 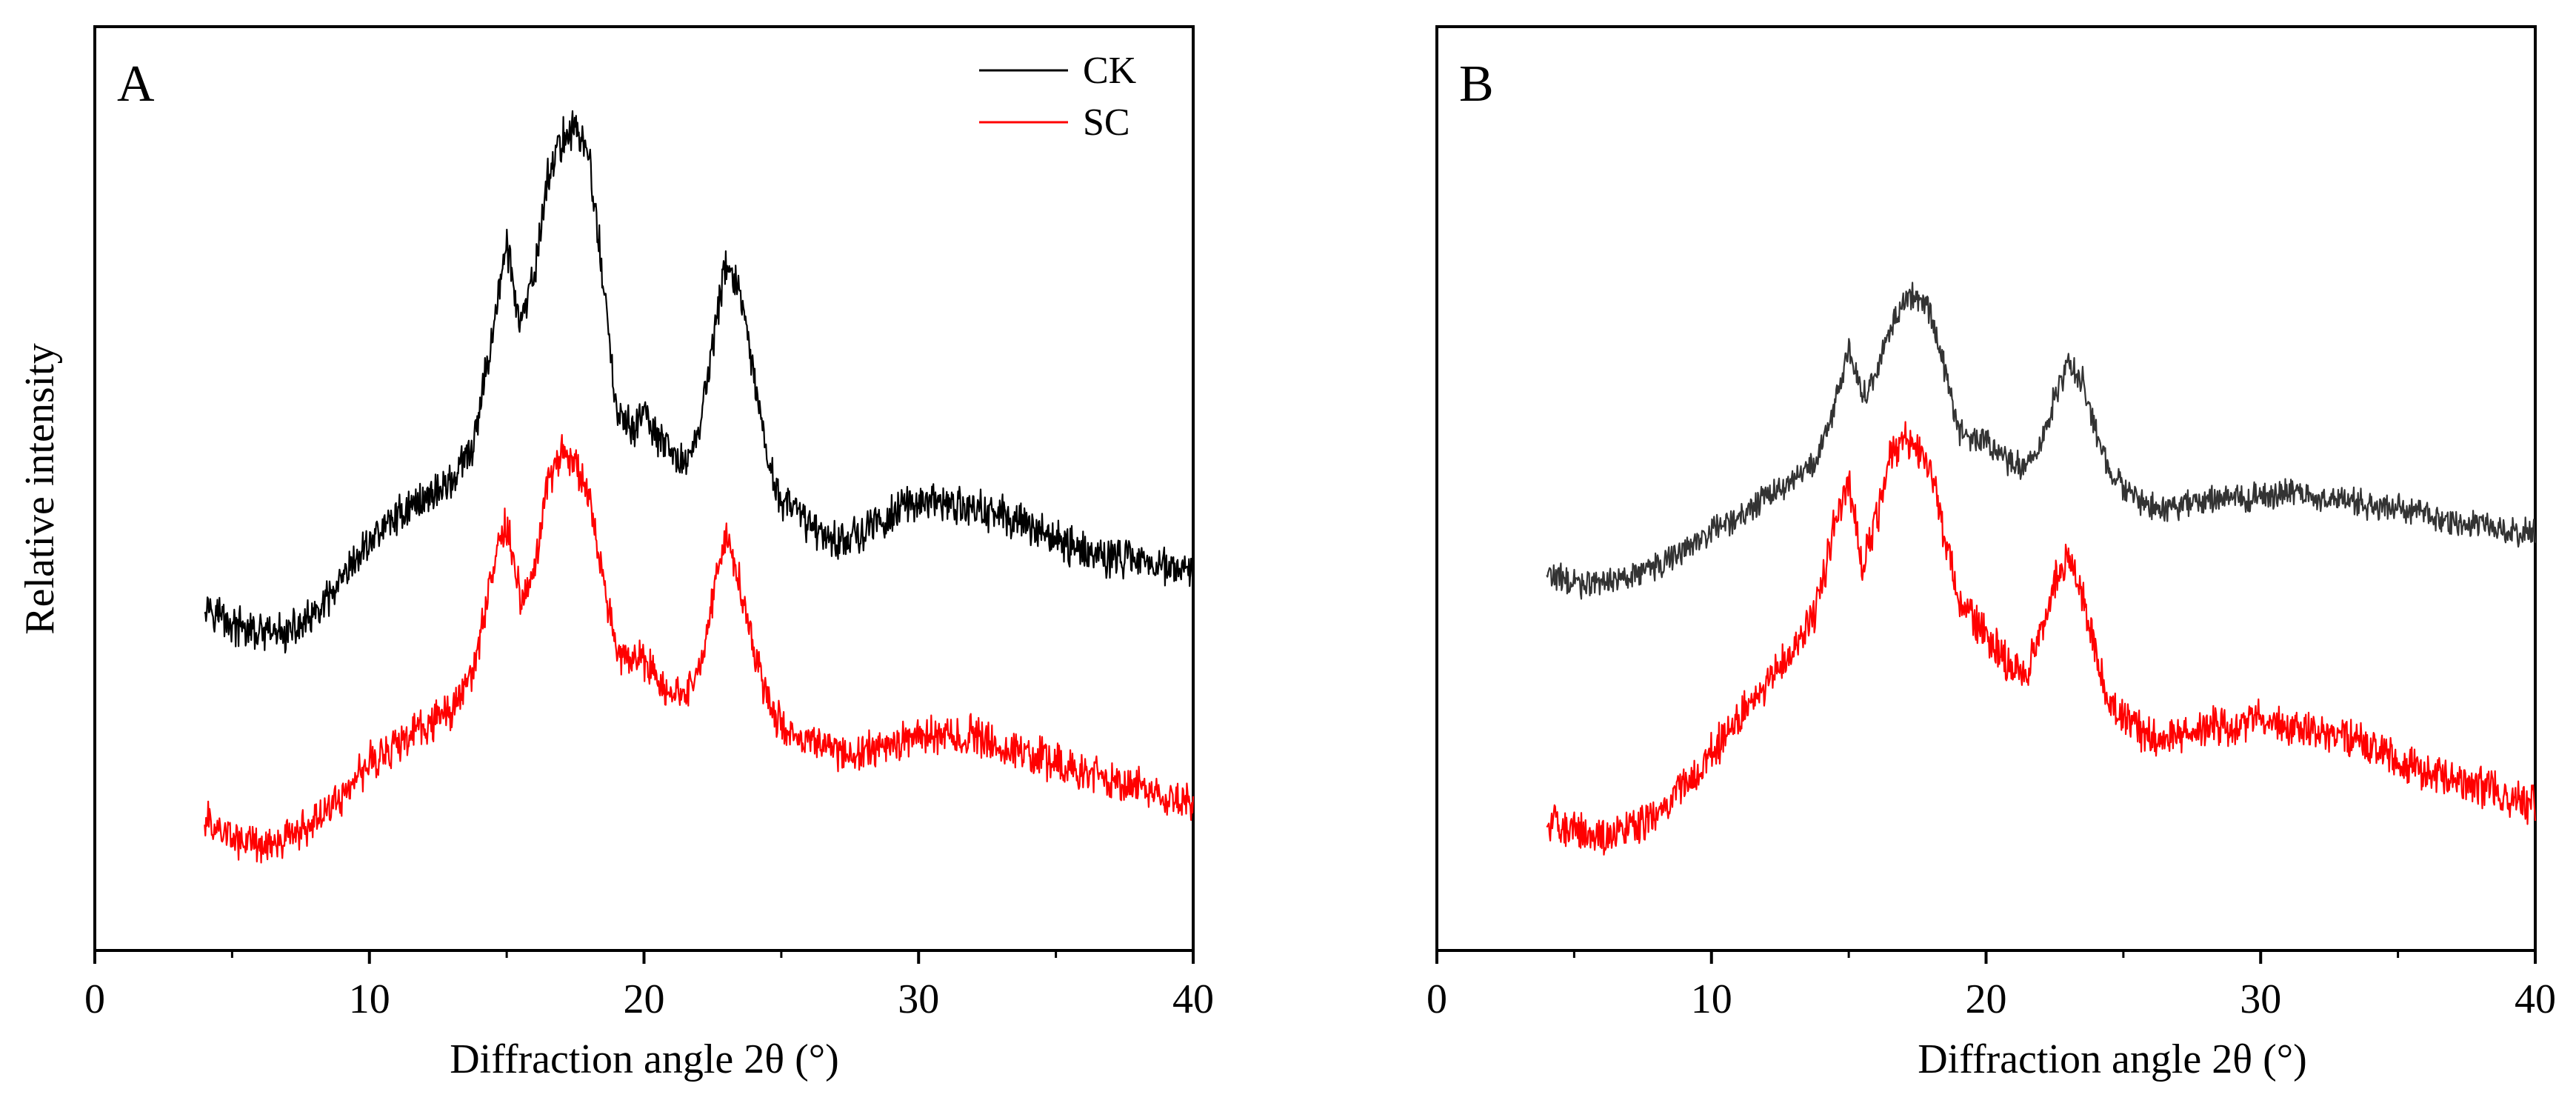 What do you see at coordinates (1476, 85) in the screenshot?
I see `panel-letter-b: B` at bounding box center [1476, 85].